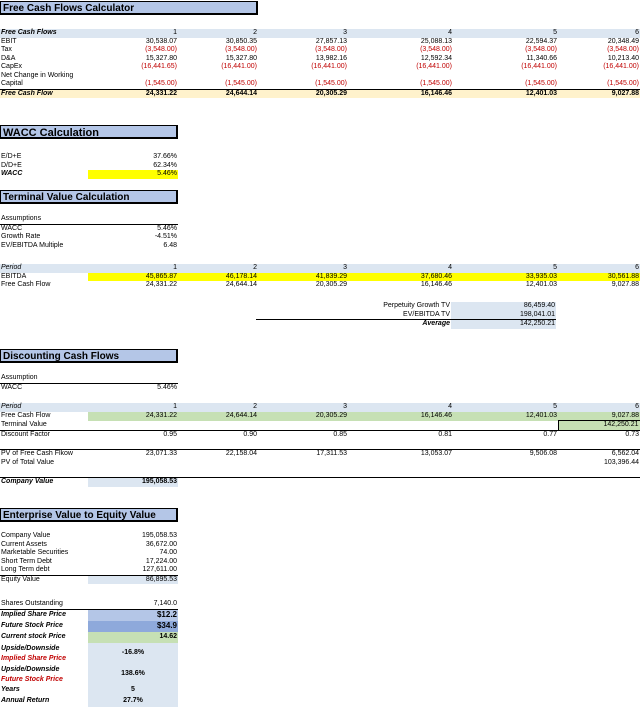 This screenshot has height=711, width=640. I want to click on cell: 86,895.53, so click(133, 579).